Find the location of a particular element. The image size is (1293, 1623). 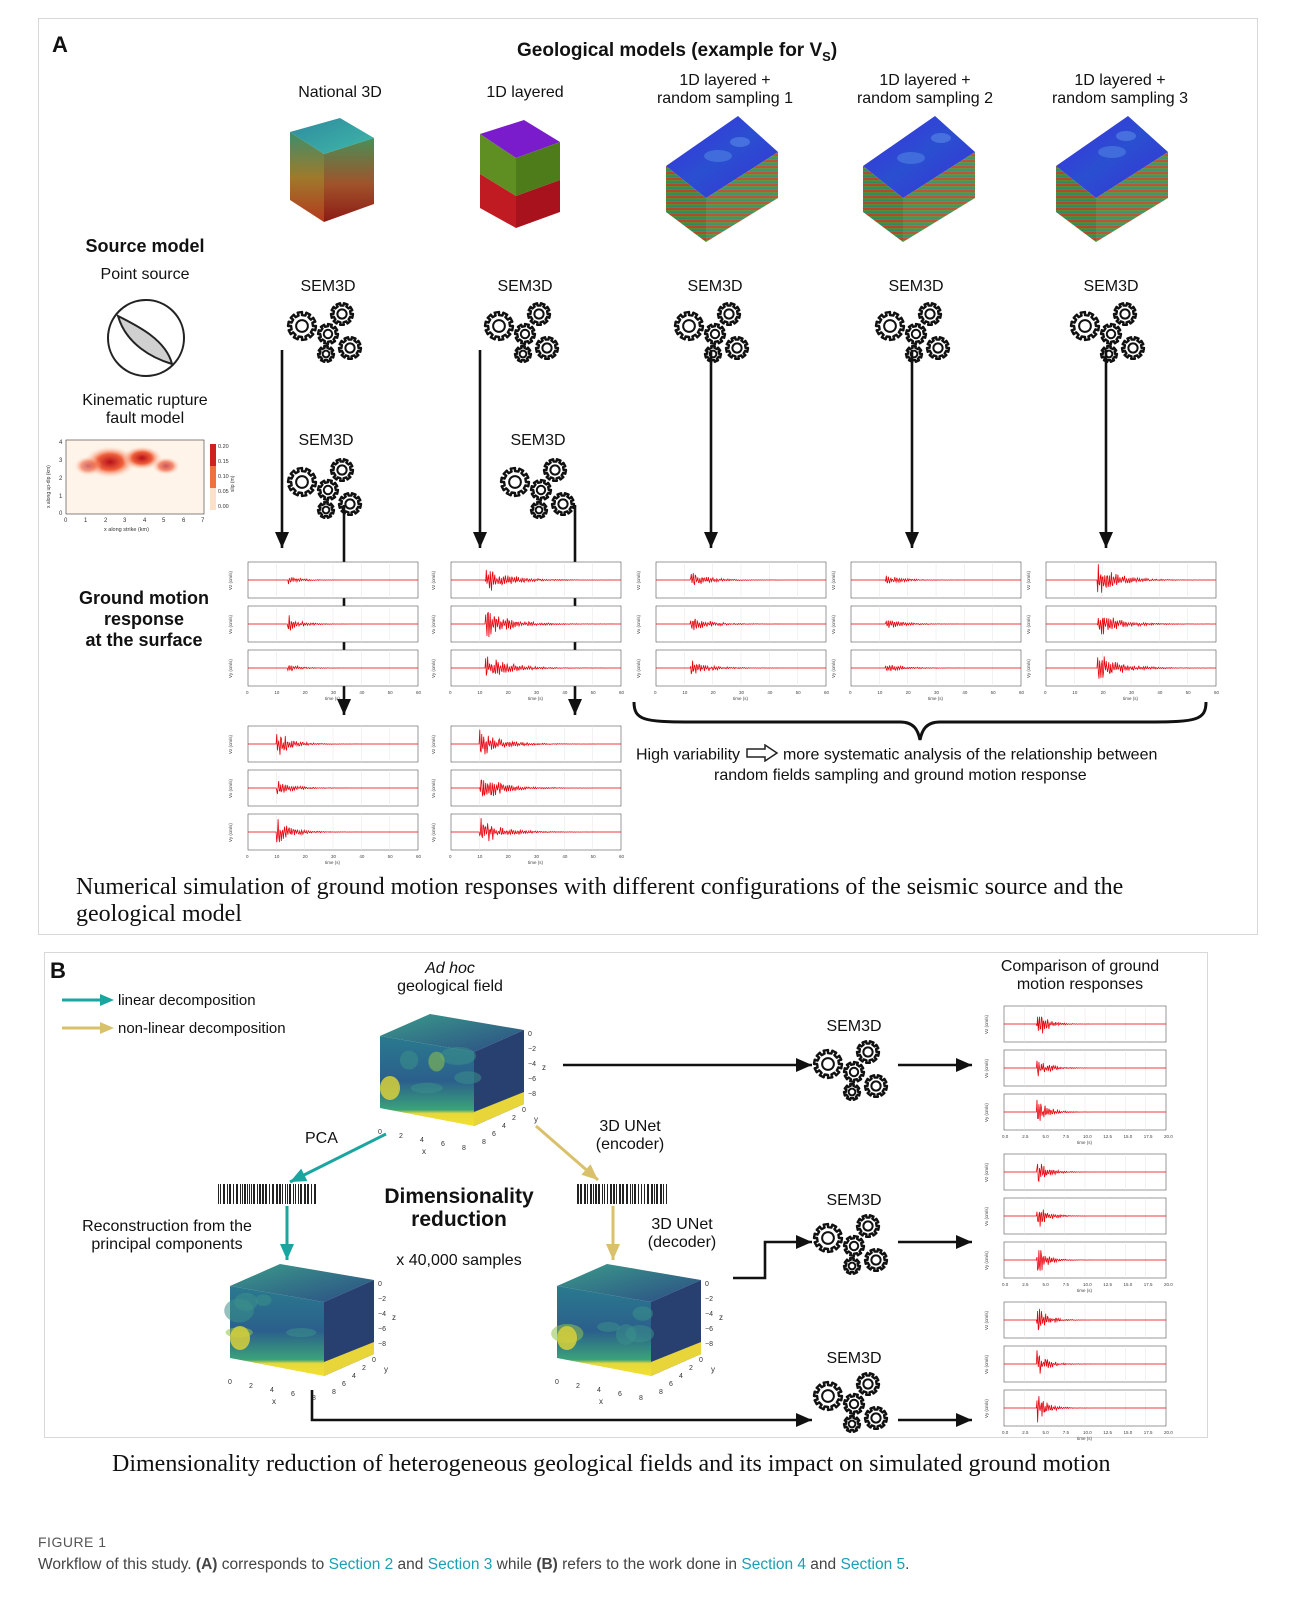

cube-1d-layered is located at coordinates (520, 174).